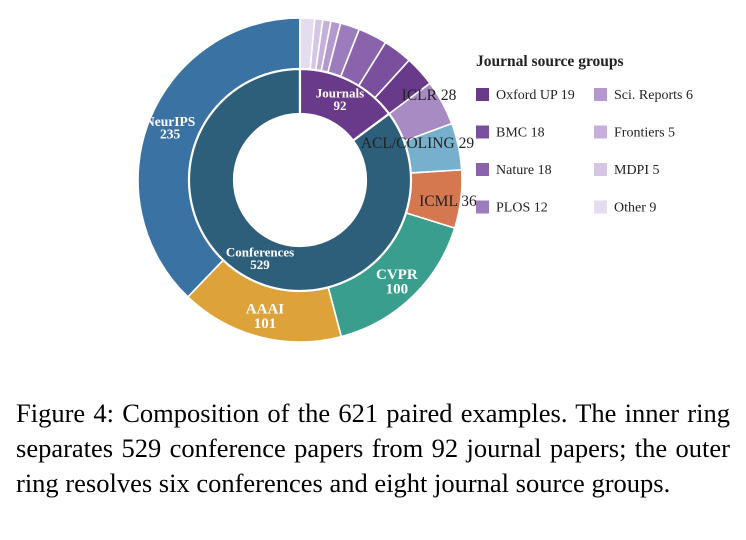  Describe the element at coordinates (482, 207) in the screenshot. I see `legend-swatch-plos` at that location.